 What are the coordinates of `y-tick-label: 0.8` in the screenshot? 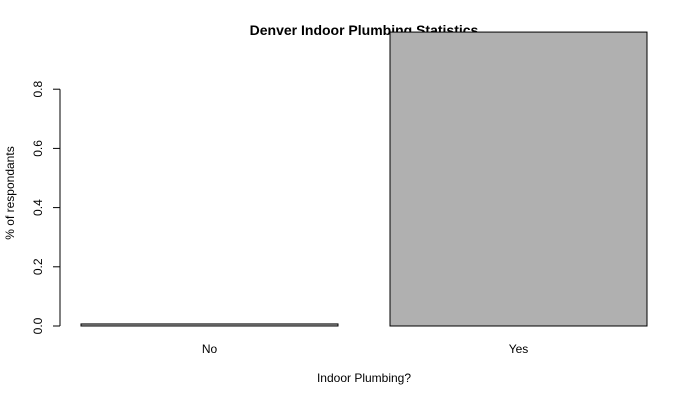 It's located at (38, 89).